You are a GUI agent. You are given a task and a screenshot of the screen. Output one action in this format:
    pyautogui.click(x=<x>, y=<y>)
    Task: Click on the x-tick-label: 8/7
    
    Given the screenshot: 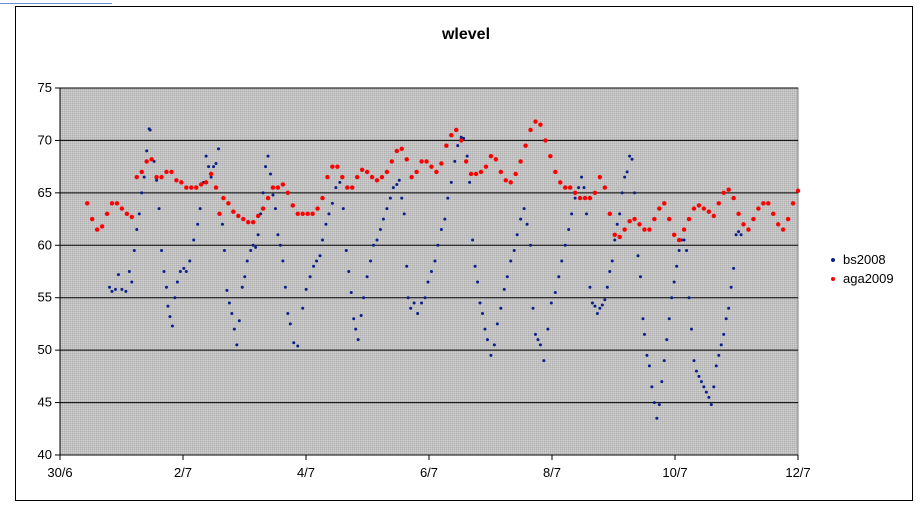 What is the action you would take?
    pyautogui.click(x=552, y=472)
    